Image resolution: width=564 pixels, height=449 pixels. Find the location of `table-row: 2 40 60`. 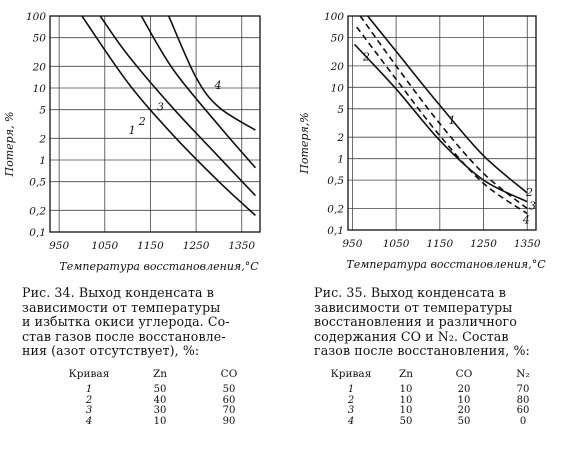

table-row: 2 40 60 is located at coordinates (158, 400).